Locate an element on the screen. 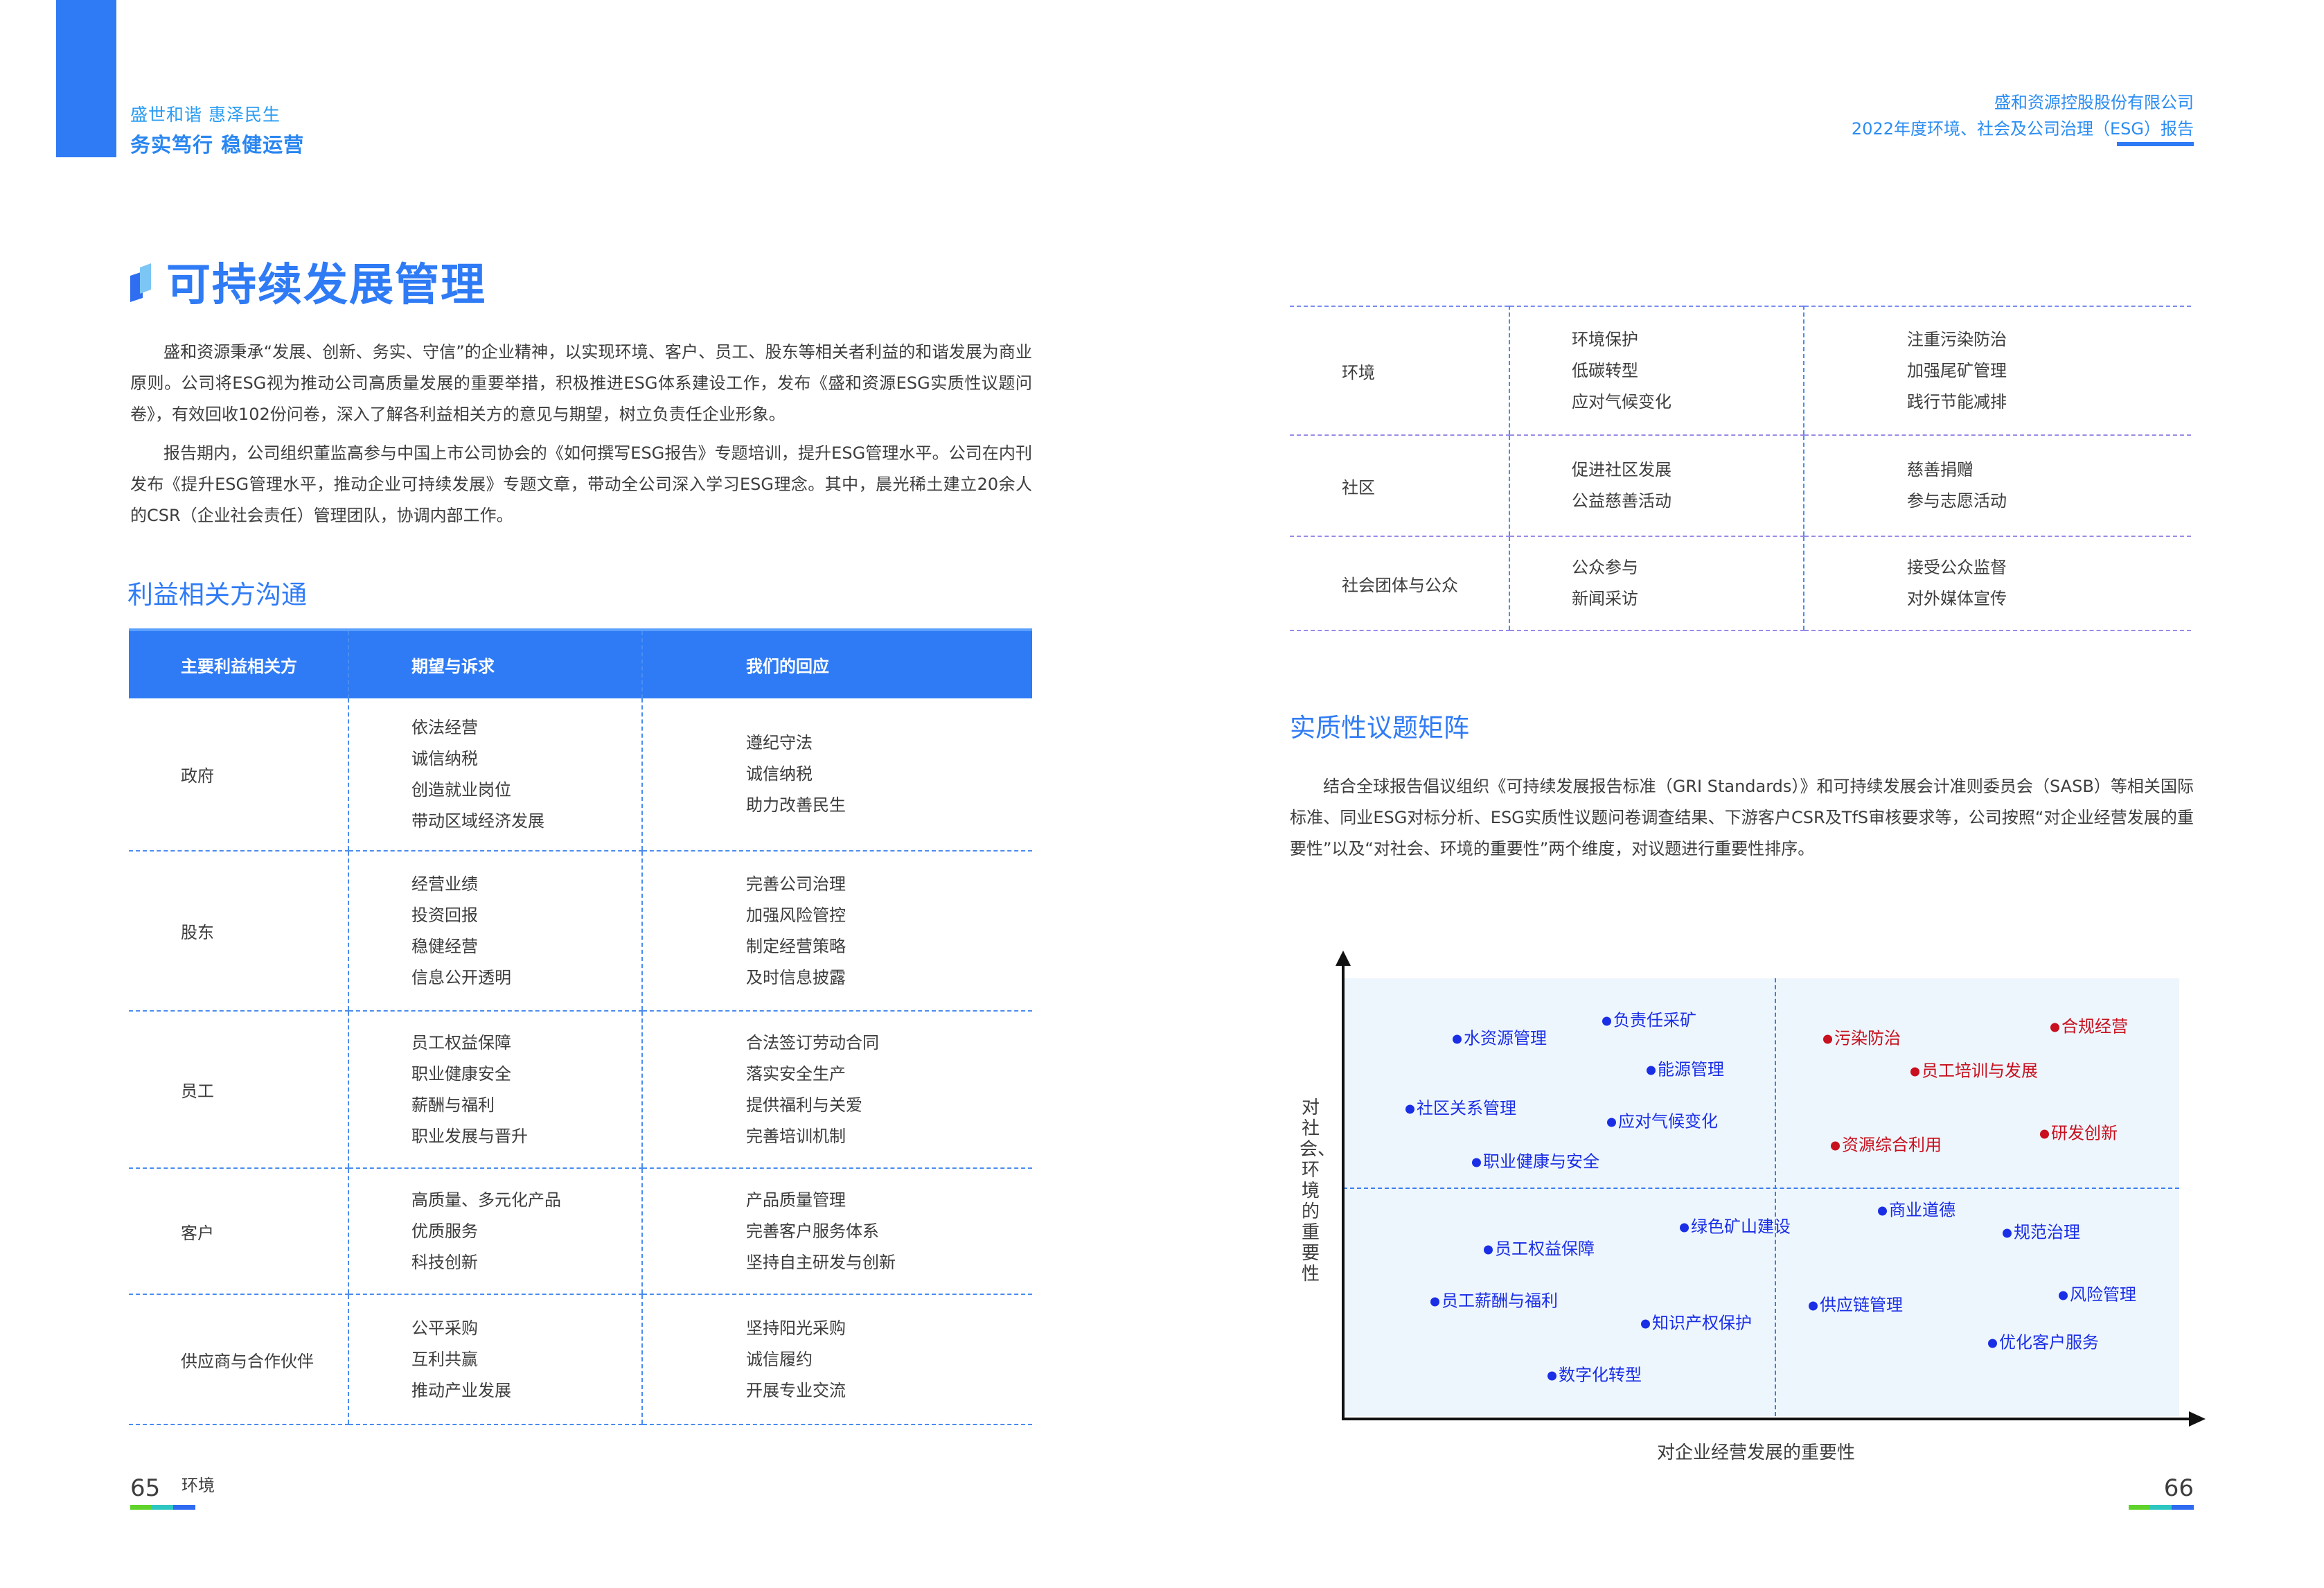 The height and width of the screenshot is (1588, 2324). point-label: 知识产权保护 is located at coordinates (1702, 1323).